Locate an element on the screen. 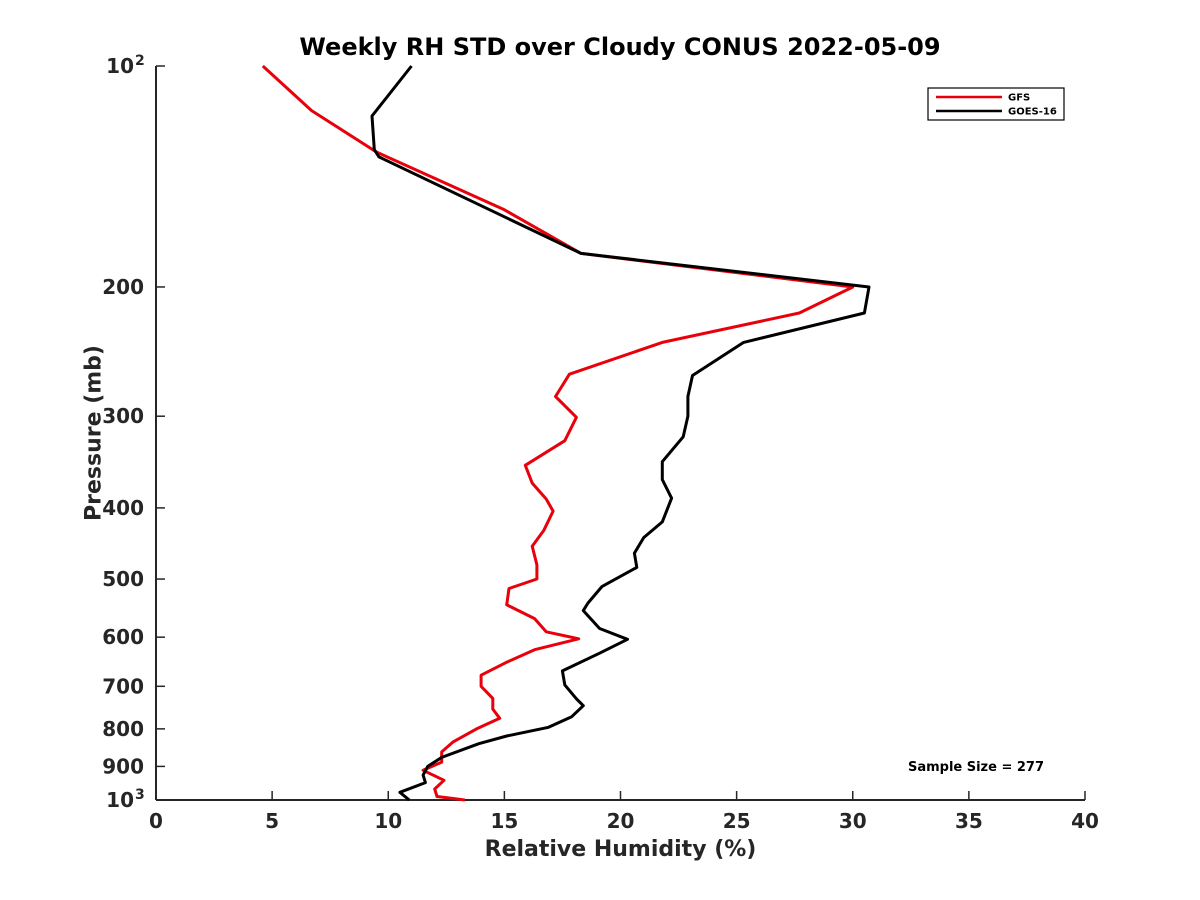 The height and width of the screenshot is (900, 1200). legend: GFS GOES-16 is located at coordinates (996, 104).